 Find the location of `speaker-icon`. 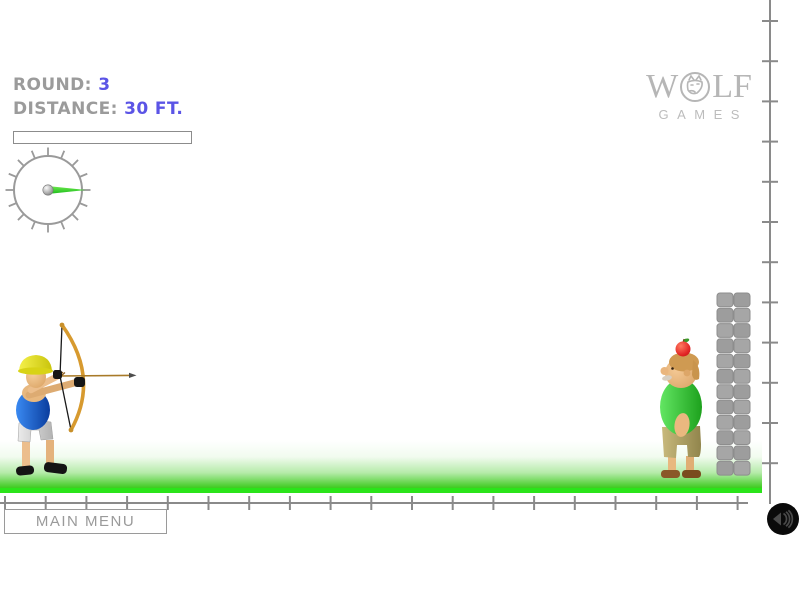

speaker-icon is located at coordinates (777, 519).